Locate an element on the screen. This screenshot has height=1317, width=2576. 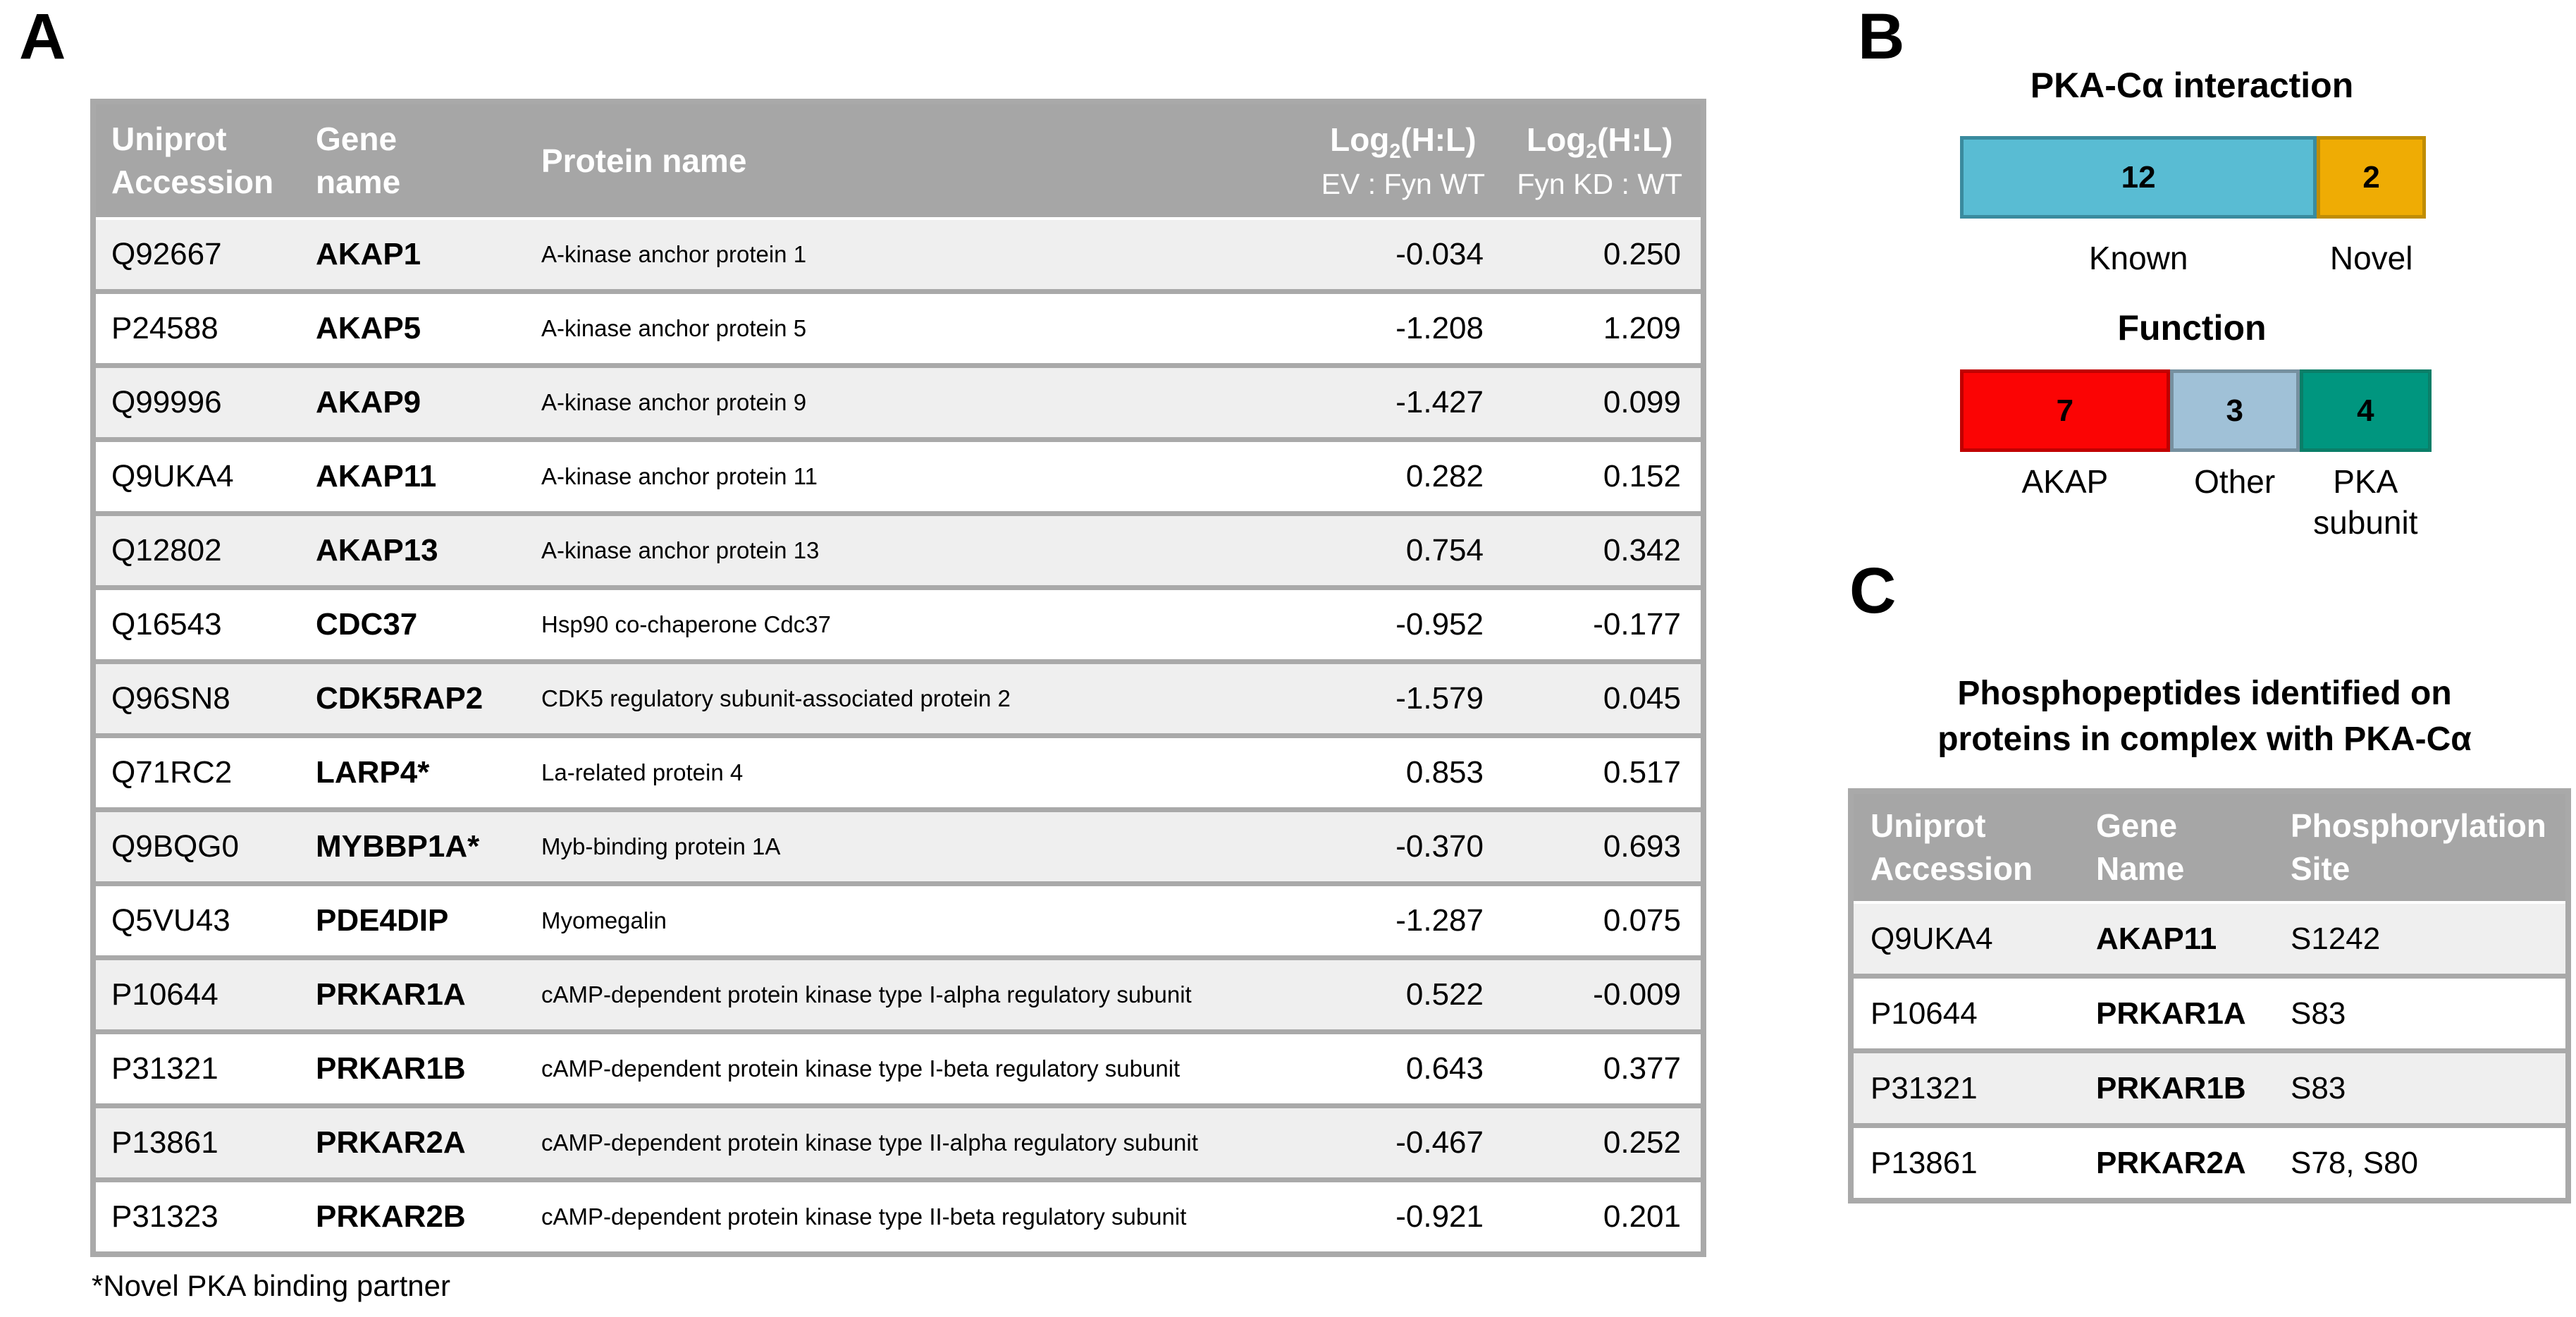
ev-cell: -0.952 is located at coordinates (1397, 622).